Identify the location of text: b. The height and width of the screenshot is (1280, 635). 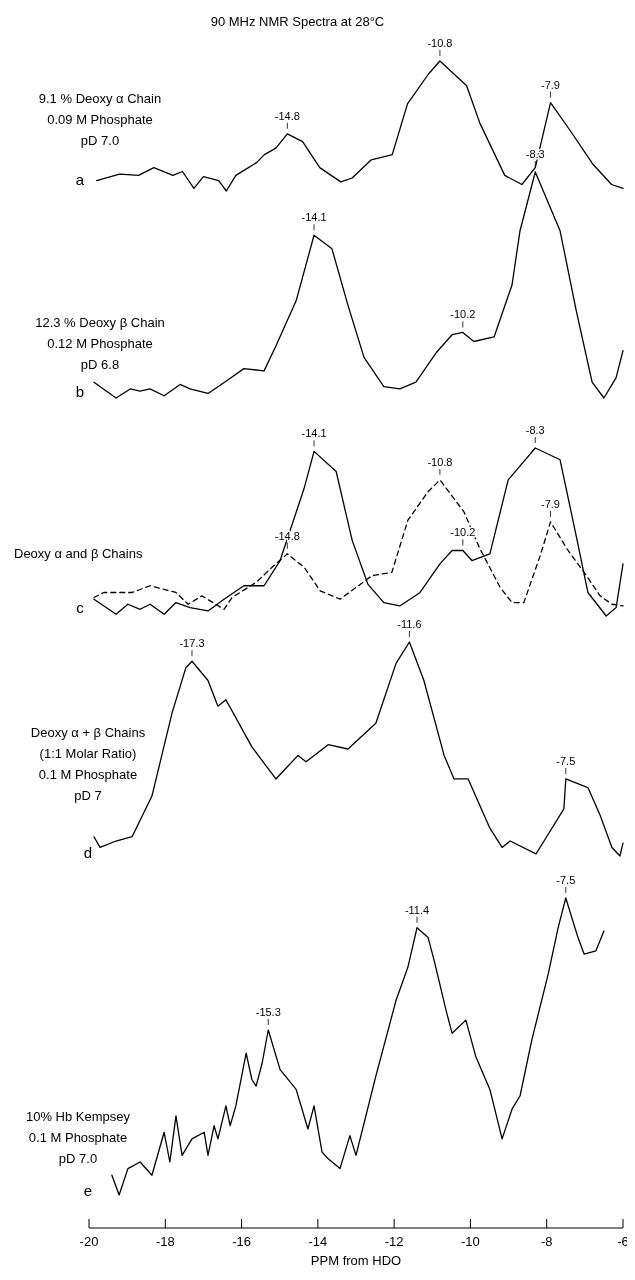
(80, 391).